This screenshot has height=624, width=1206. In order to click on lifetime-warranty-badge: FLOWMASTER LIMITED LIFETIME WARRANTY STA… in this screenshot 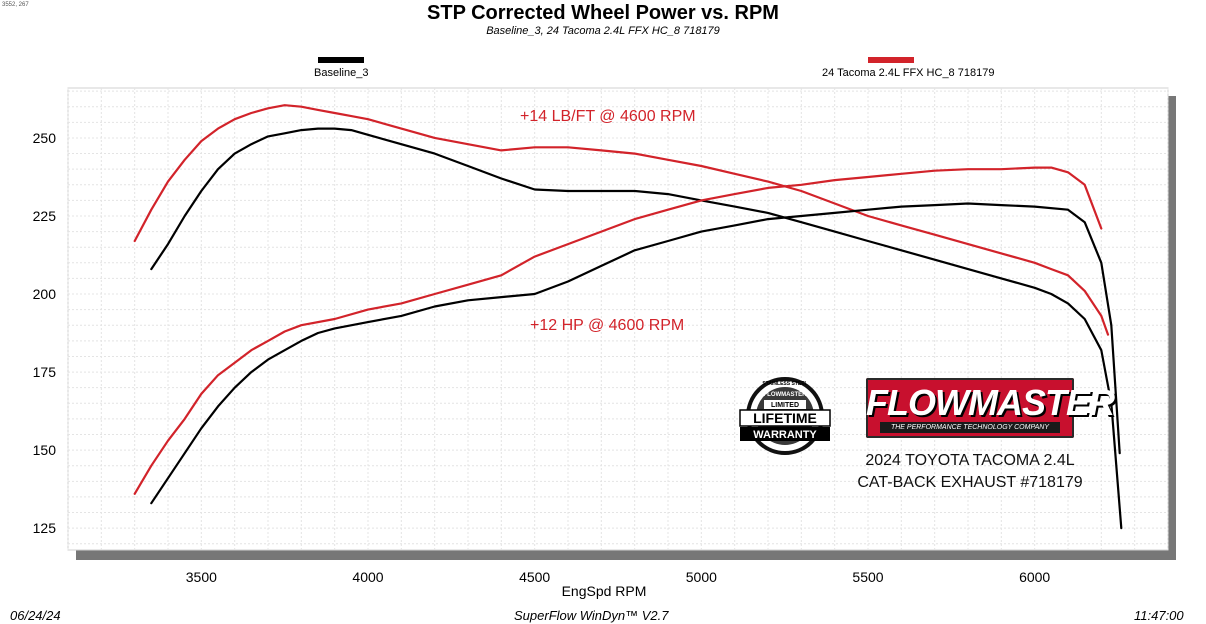, I will do `click(785, 416)`.